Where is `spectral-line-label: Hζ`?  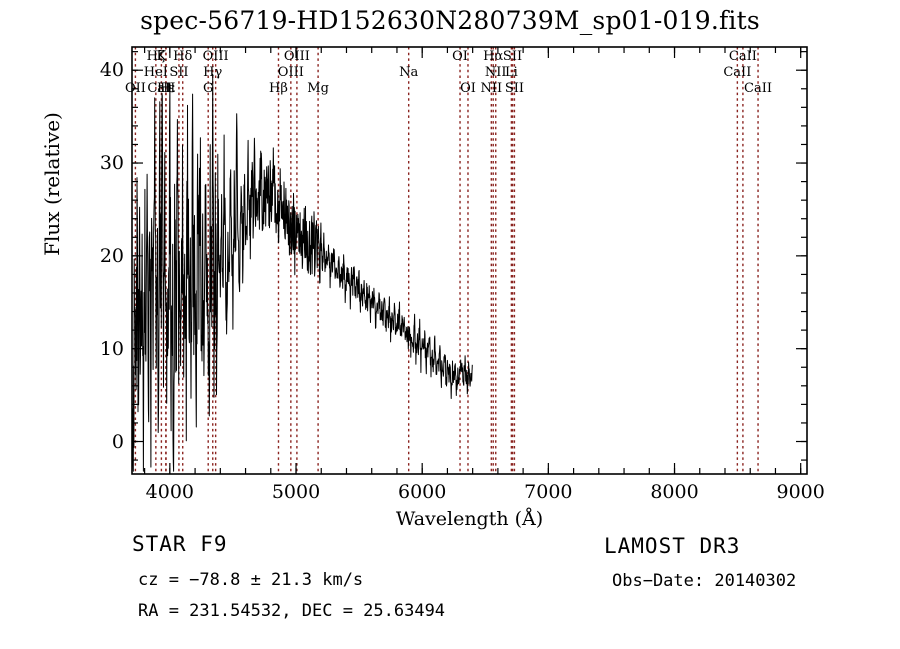 spectral-line-label: Hζ is located at coordinates (156, 56).